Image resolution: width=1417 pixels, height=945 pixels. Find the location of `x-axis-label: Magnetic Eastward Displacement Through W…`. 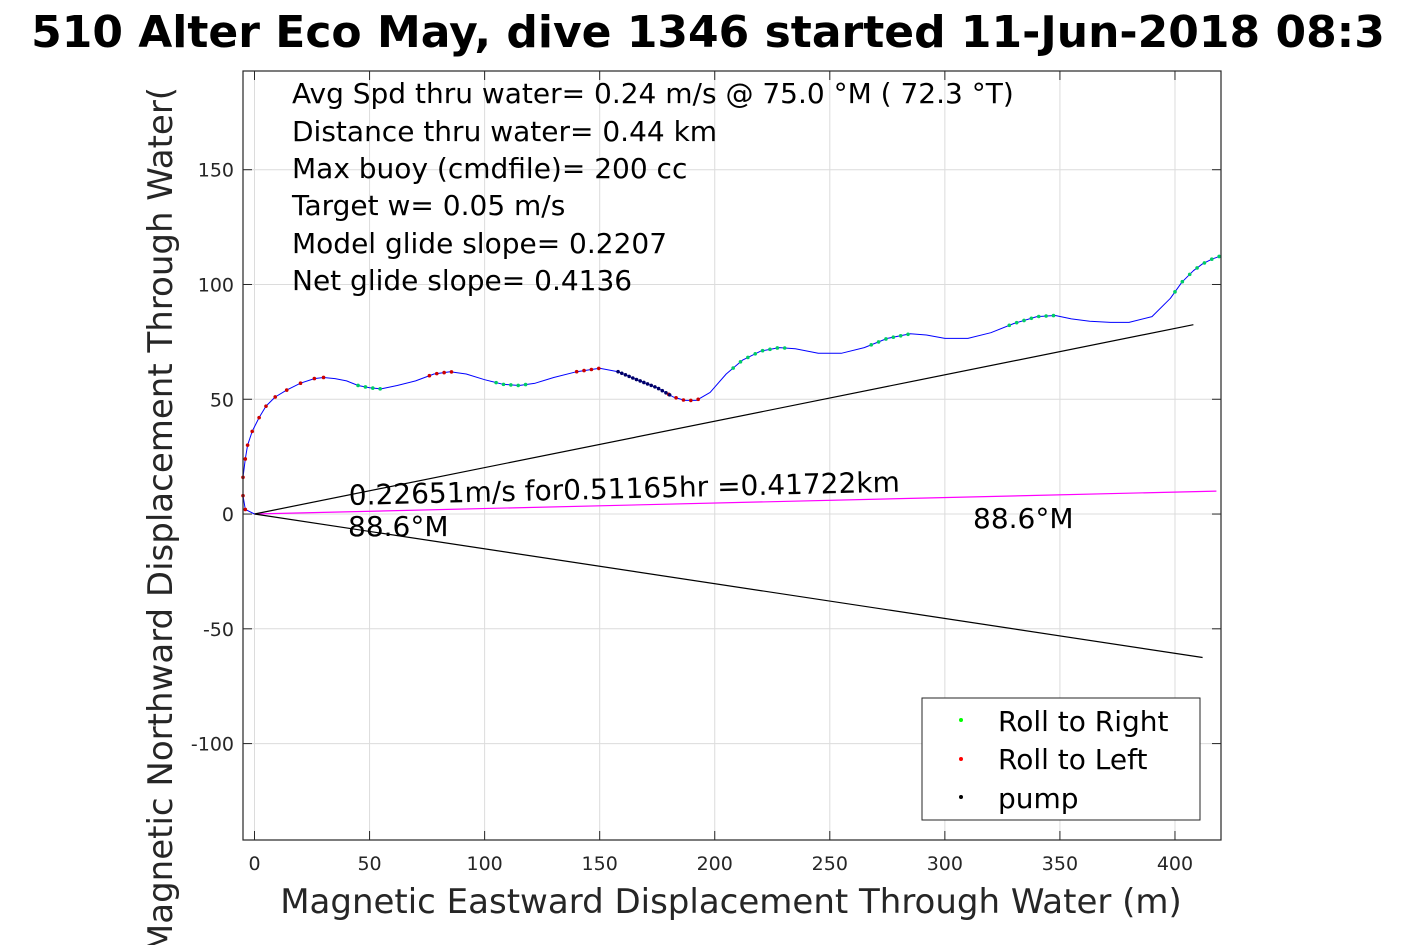

x-axis-label: Magnetic Eastward Displacement Through W… is located at coordinates (731, 902).